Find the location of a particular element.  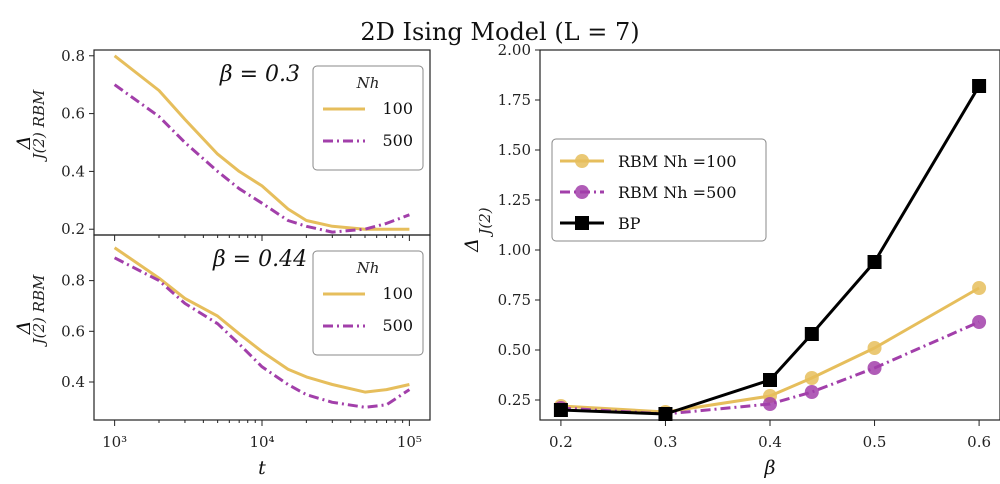

x-tick-label: 10⁵ is located at coordinates (409, 442).